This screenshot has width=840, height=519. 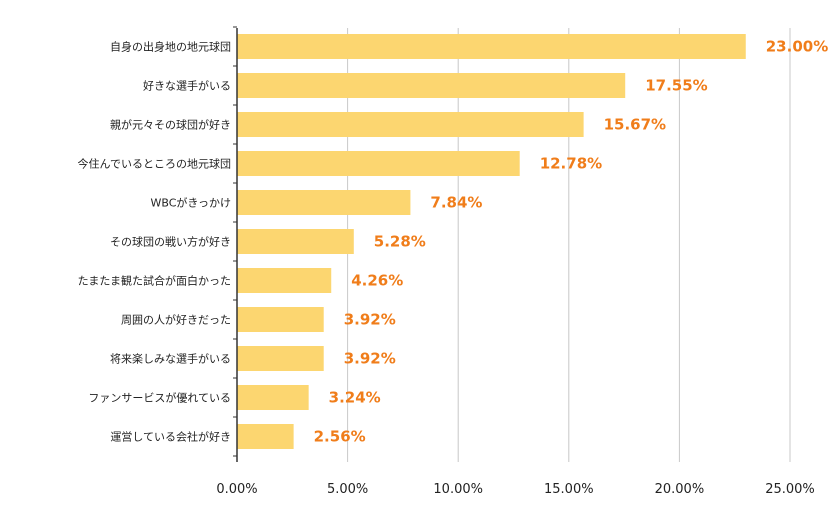 I want to click on category-label-4: WBCがきっかけ, so click(x=191, y=203).